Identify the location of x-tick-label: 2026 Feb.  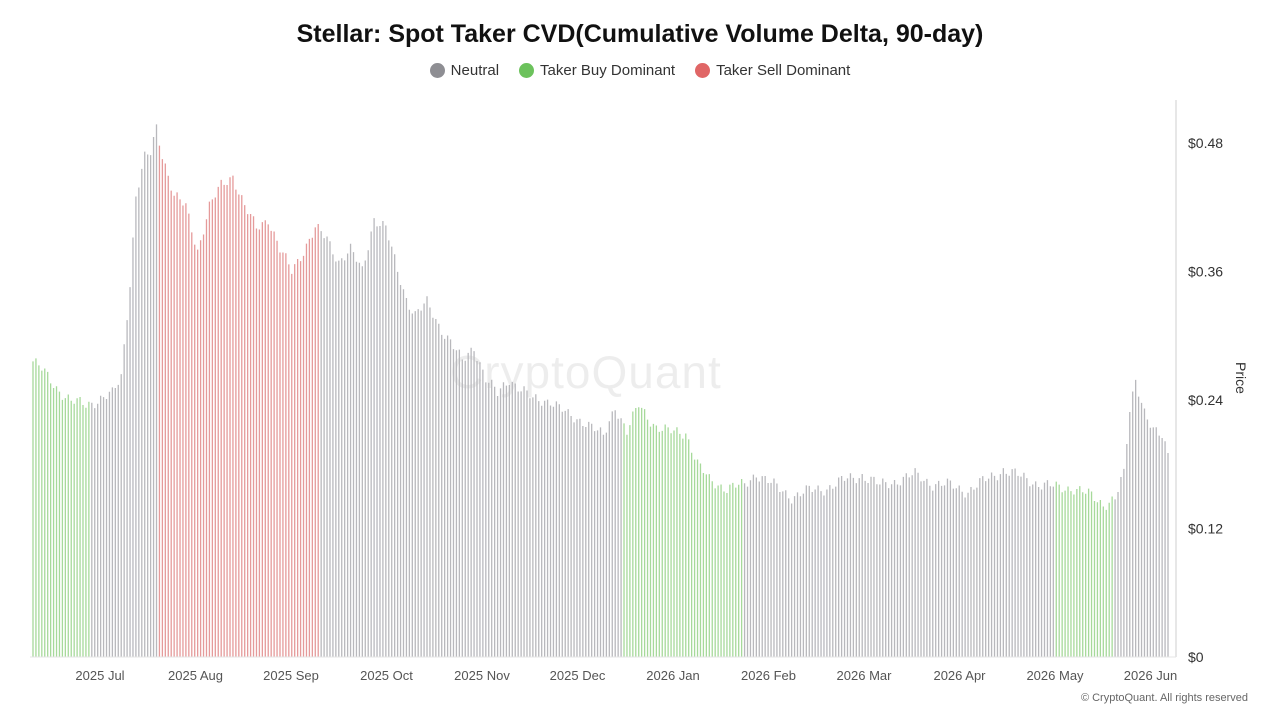
(768, 675).